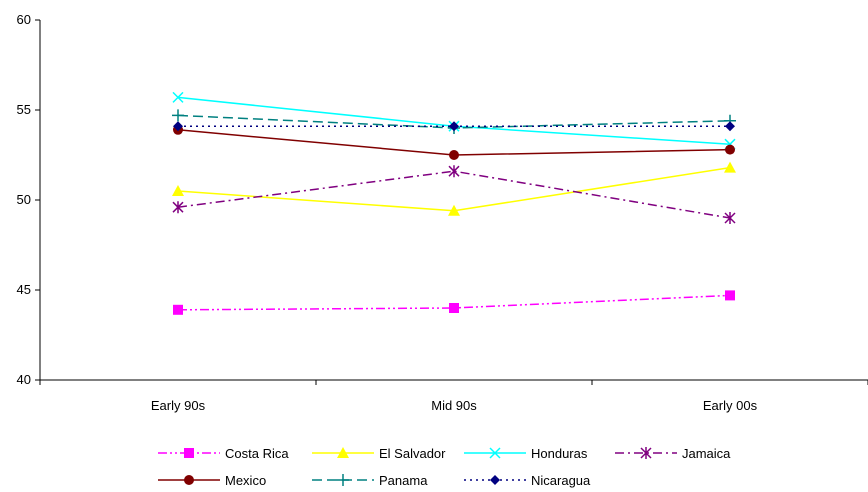 Image resolution: width=868 pixels, height=492 pixels. Describe the element at coordinates (495, 480) in the screenshot. I see `legend-marker-nicaragua` at that location.